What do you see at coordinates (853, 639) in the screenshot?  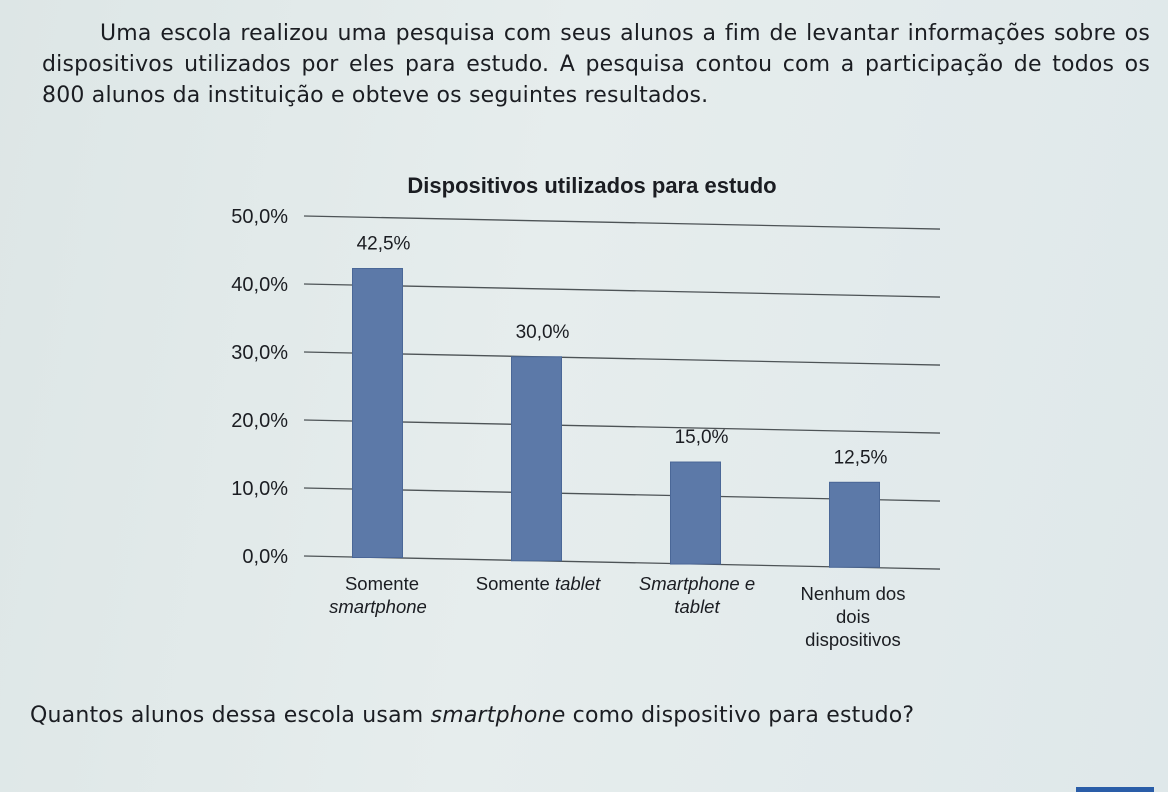 I see `x-category-label: dispositivos` at bounding box center [853, 639].